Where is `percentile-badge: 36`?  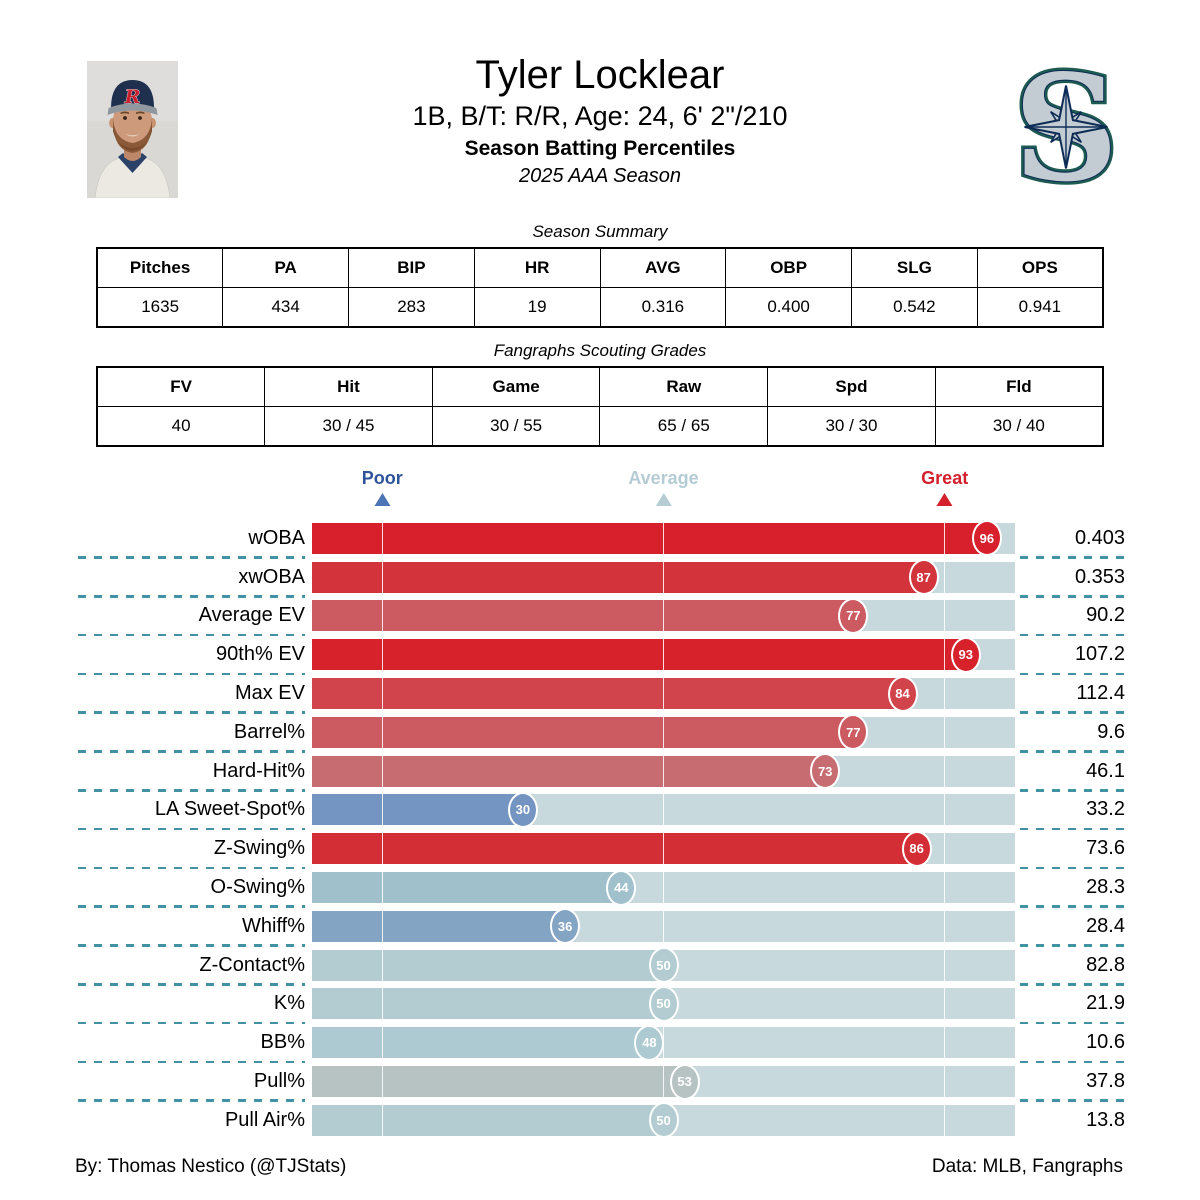 percentile-badge: 36 is located at coordinates (565, 926).